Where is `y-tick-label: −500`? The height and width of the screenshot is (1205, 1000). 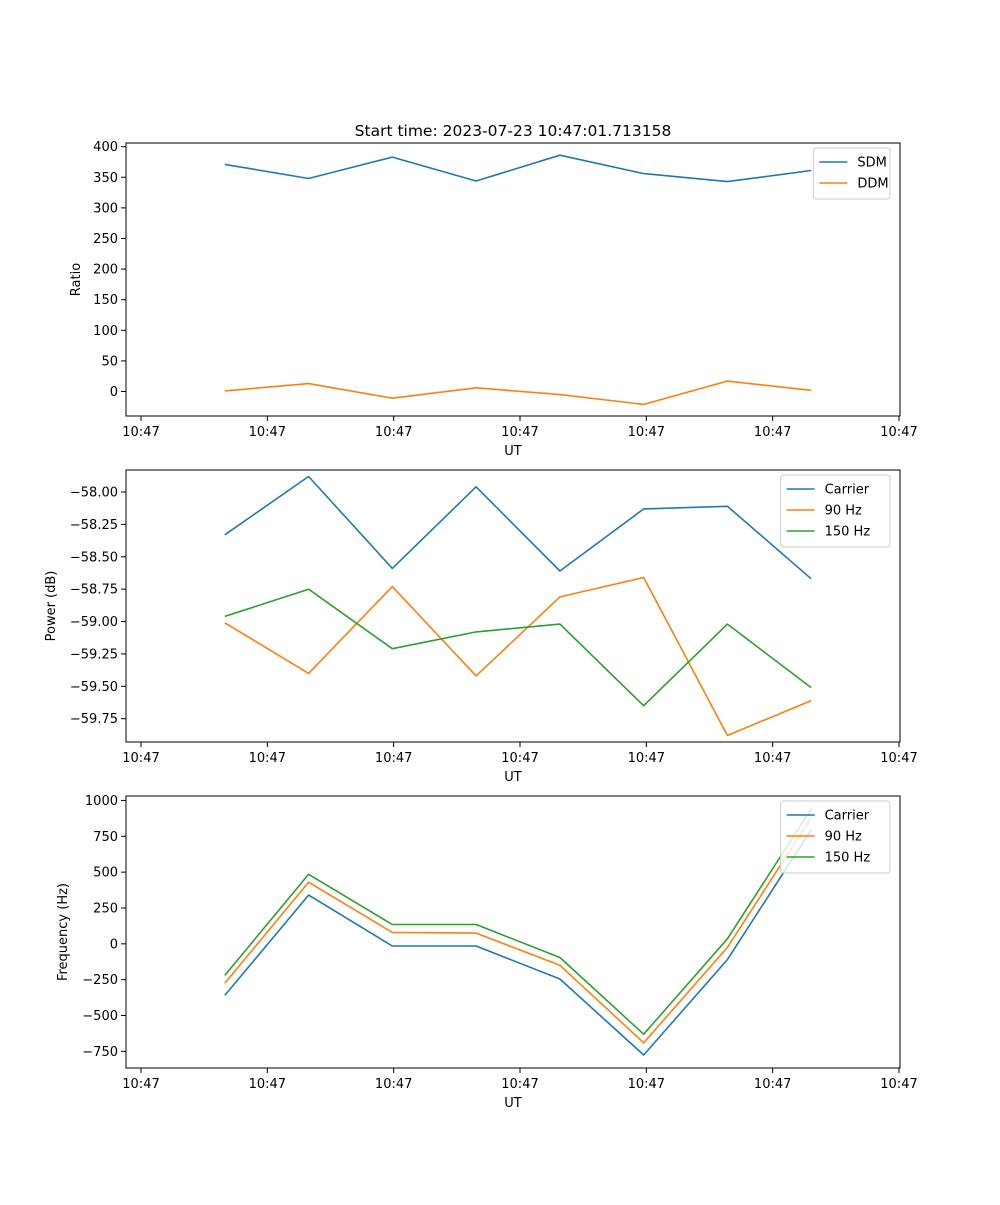
y-tick-label: −500 is located at coordinates (100, 1016).